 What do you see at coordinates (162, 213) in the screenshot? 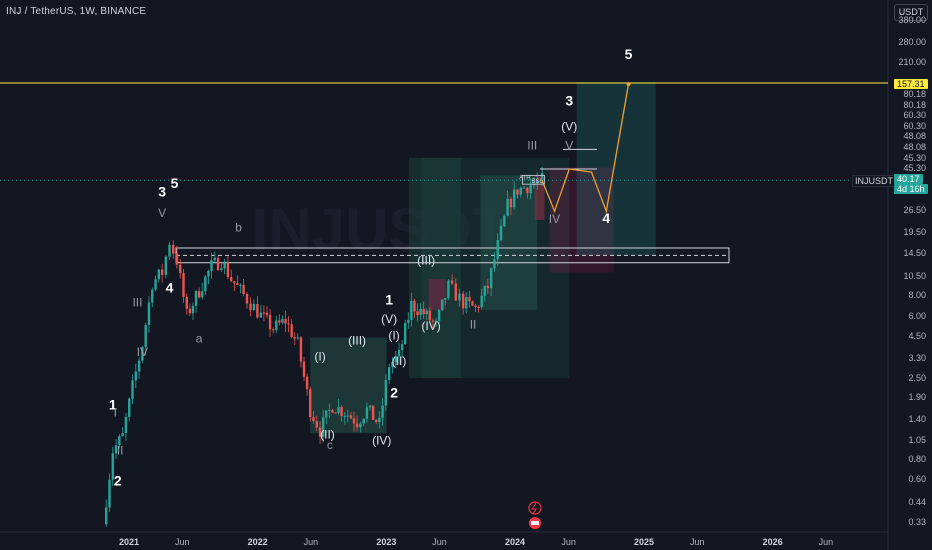
I see `wave-label: V` at bounding box center [162, 213].